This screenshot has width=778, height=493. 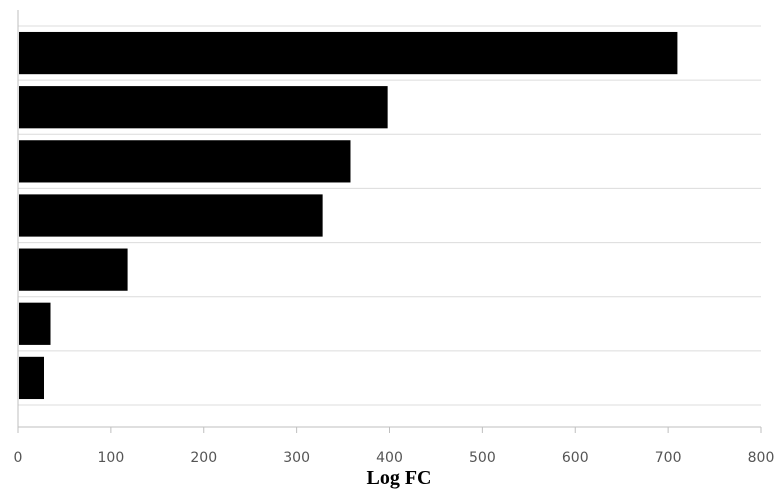 I want to click on x-tick-label: 0, so click(x=18, y=458).